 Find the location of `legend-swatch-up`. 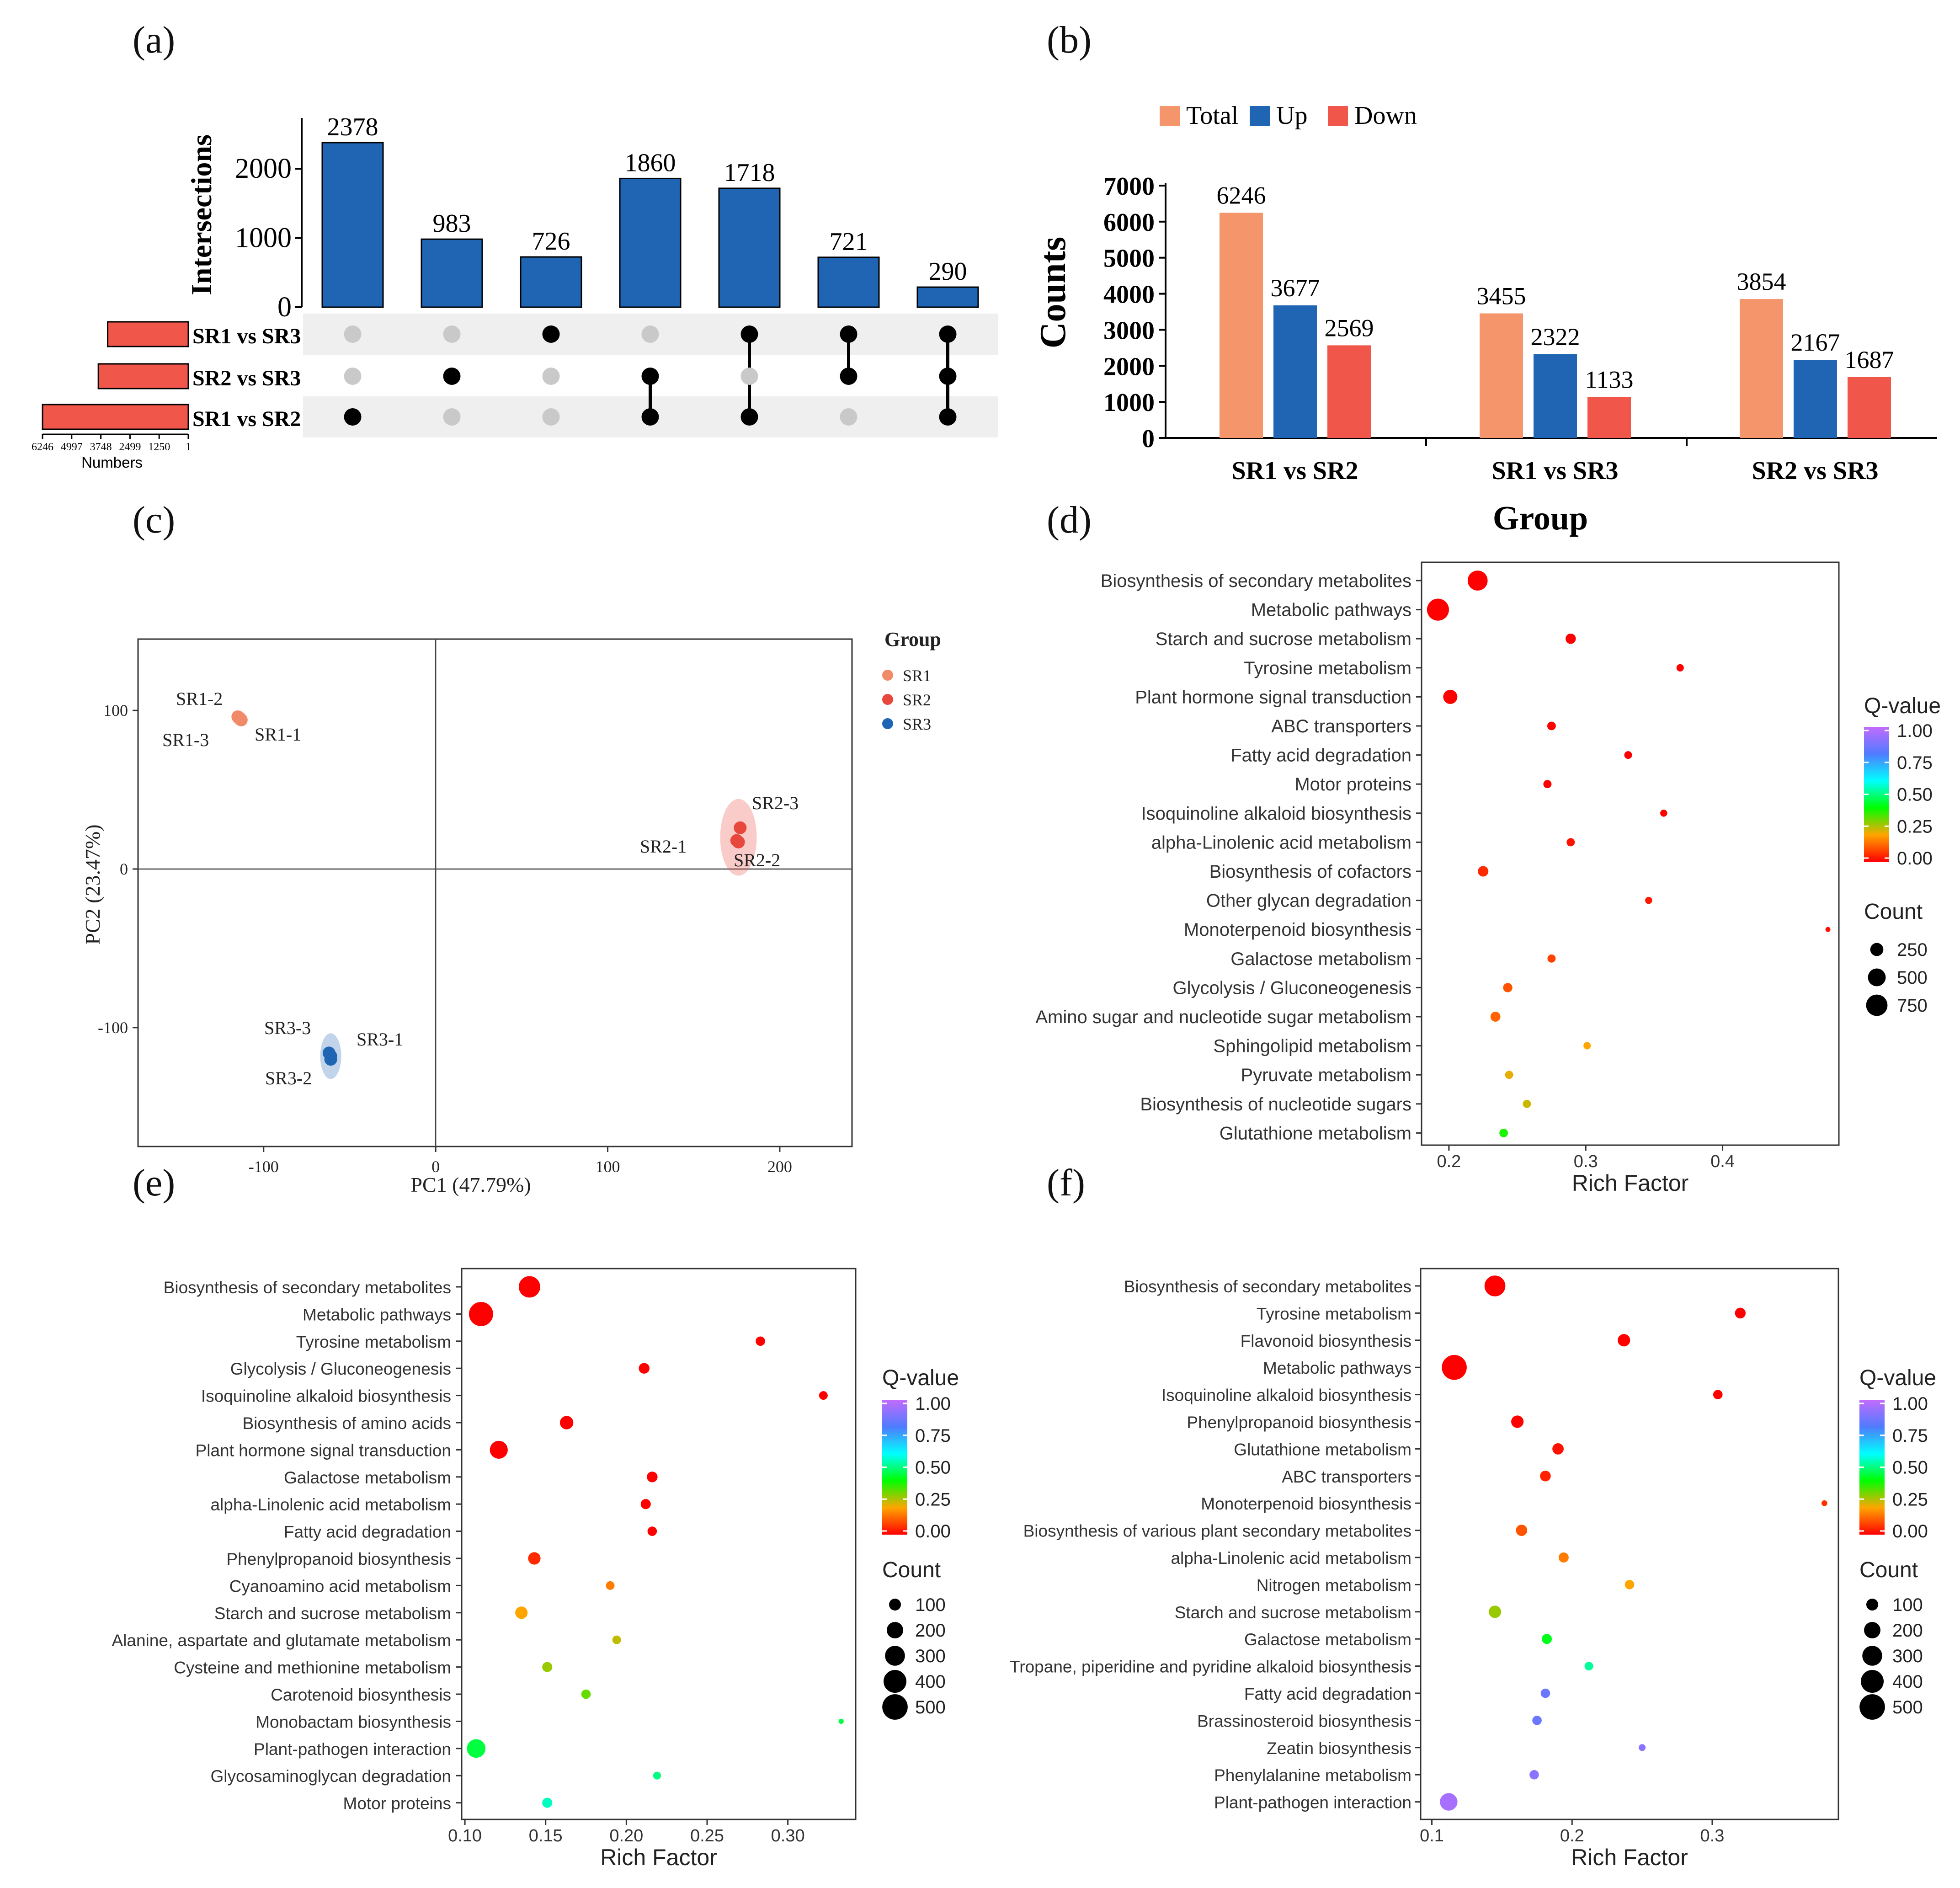

legend-swatch-up is located at coordinates (1260, 116).